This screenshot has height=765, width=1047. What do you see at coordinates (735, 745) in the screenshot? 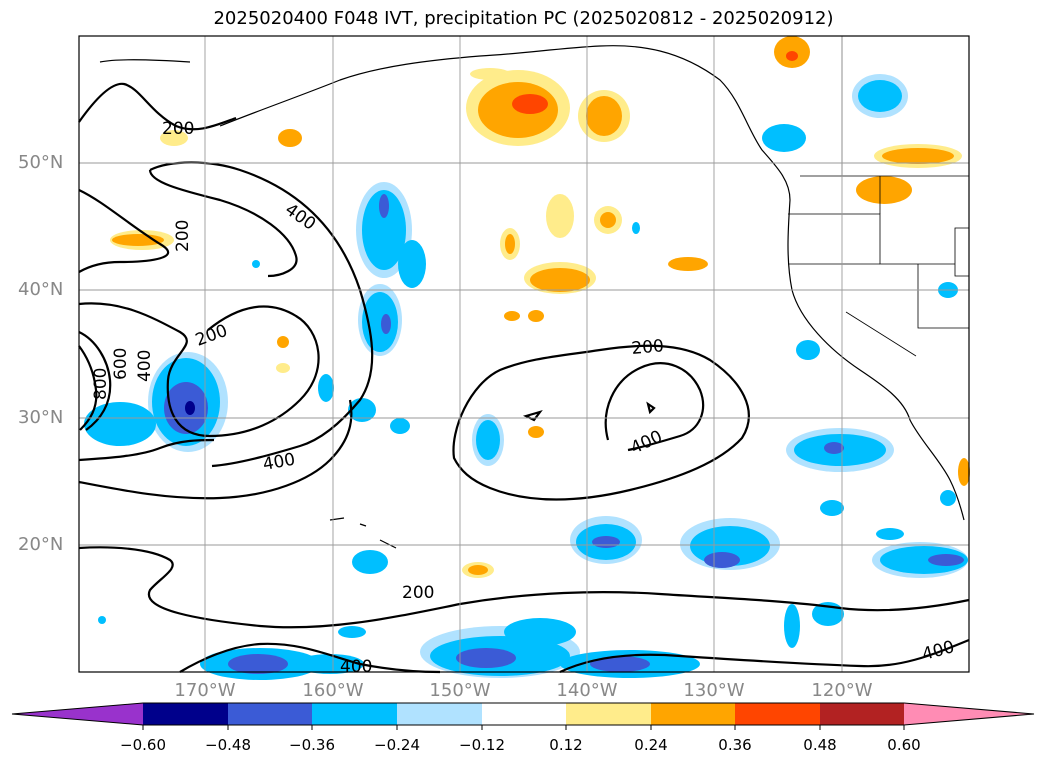
I see `colorbar-tick: 0.36` at bounding box center [735, 745].